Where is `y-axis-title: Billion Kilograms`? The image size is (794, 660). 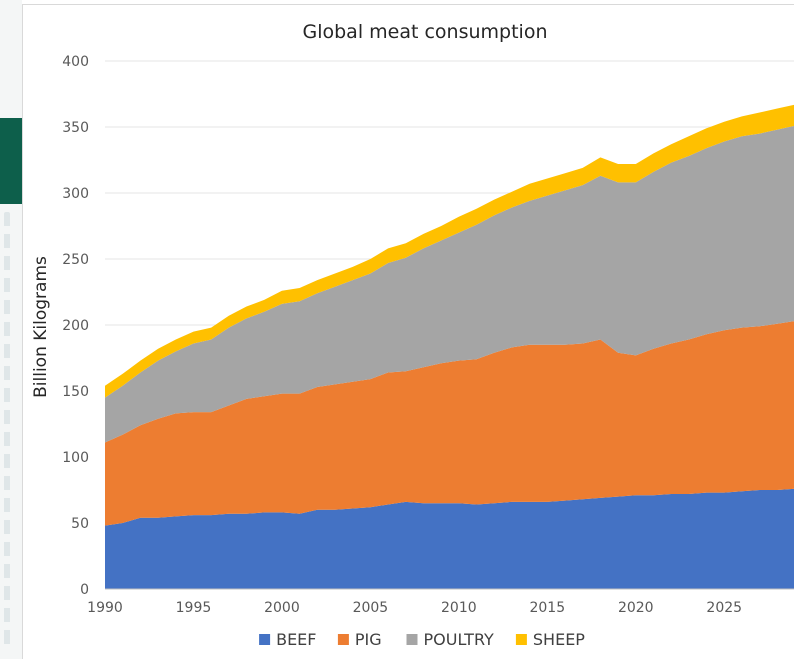
y-axis-title: Billion Kilograms is located at coordinates (41, 327).